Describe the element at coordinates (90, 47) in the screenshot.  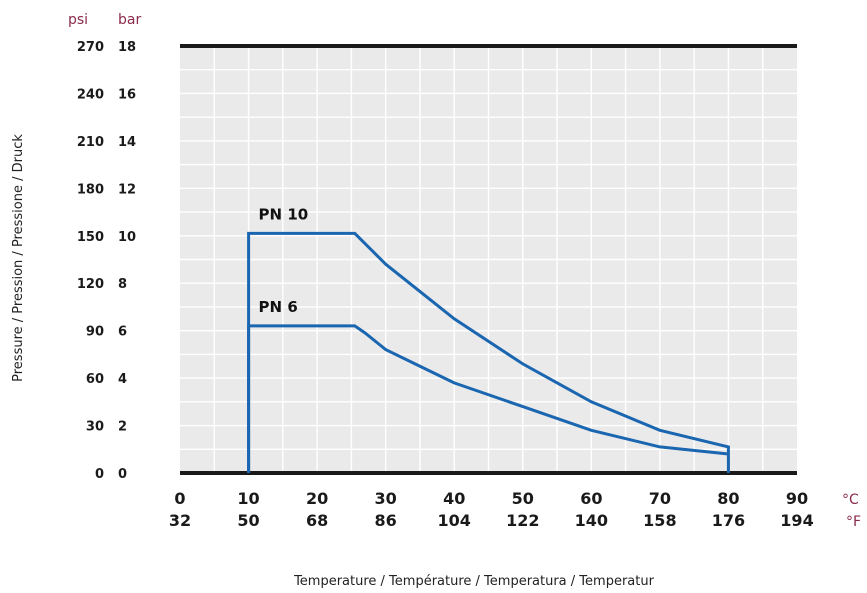
I see `y-tick-label-psi: 270` at that location.